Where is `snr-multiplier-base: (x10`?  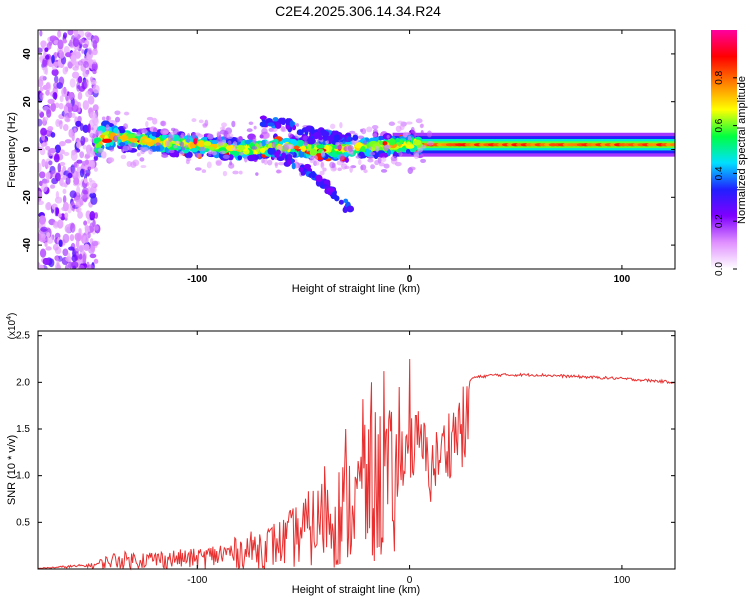 snr-multiplier-base: (x10 is located at coordinates (12, 329).